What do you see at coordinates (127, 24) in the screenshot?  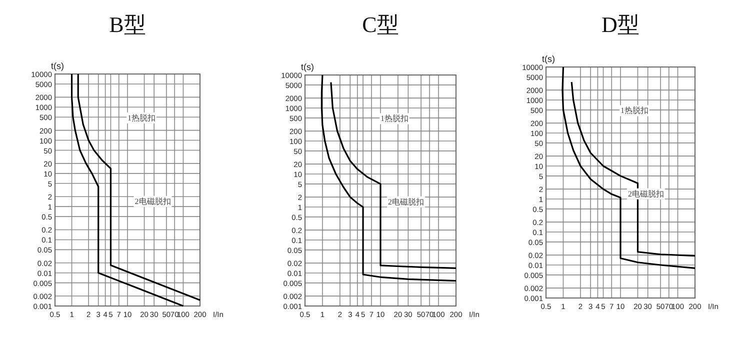 I see `chart-title: B型` at bounding box center [127, 24].